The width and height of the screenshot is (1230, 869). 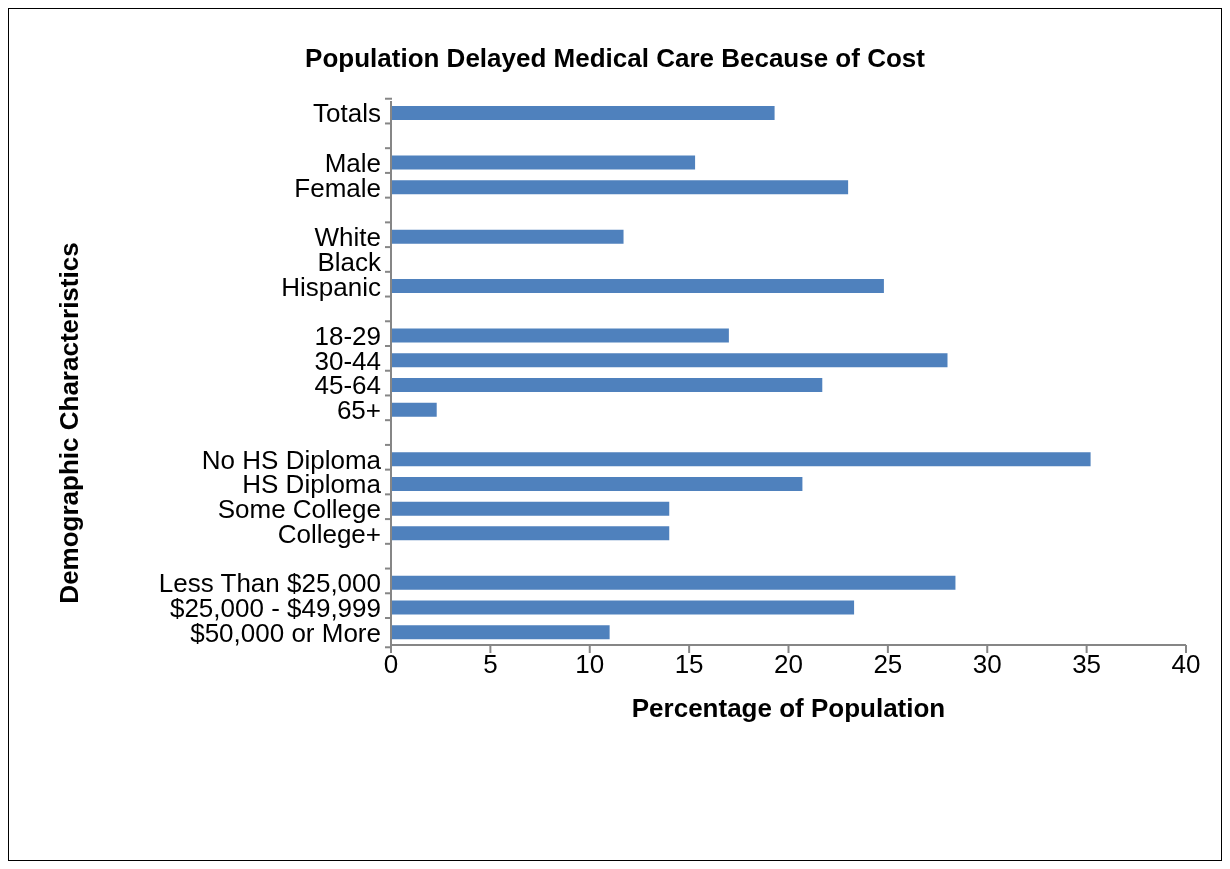 What do you see at coordinates (347, 113) in the screenshot?
I see `y-tick-label: Totals` at bounding box center [347, 113].